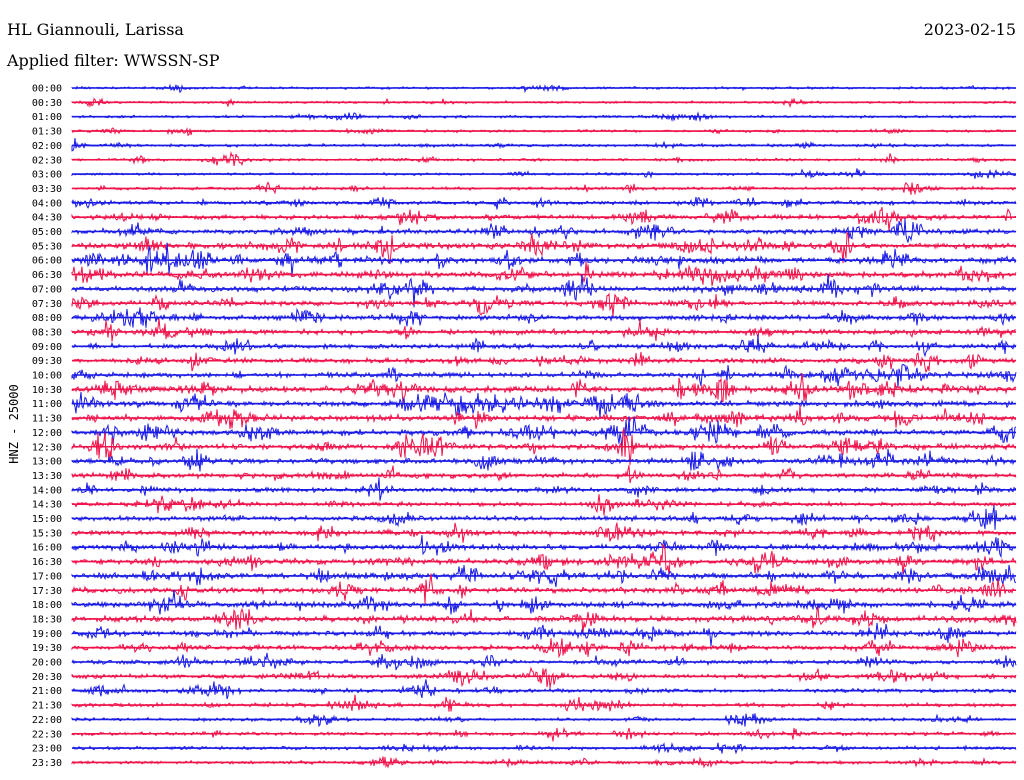  Describe the element at coordinates (47, 462) in the screenshot. I see `tick-label: 13:00` at that location.